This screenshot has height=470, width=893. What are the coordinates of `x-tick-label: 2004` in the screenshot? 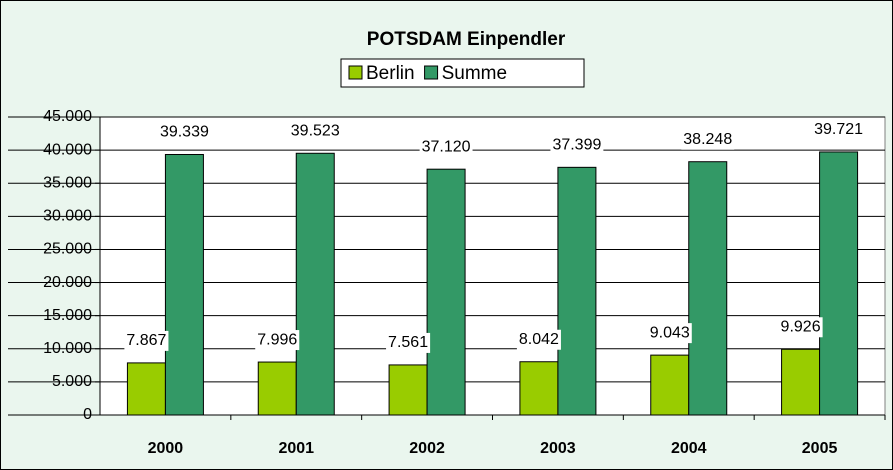 It's located at (689, 448).